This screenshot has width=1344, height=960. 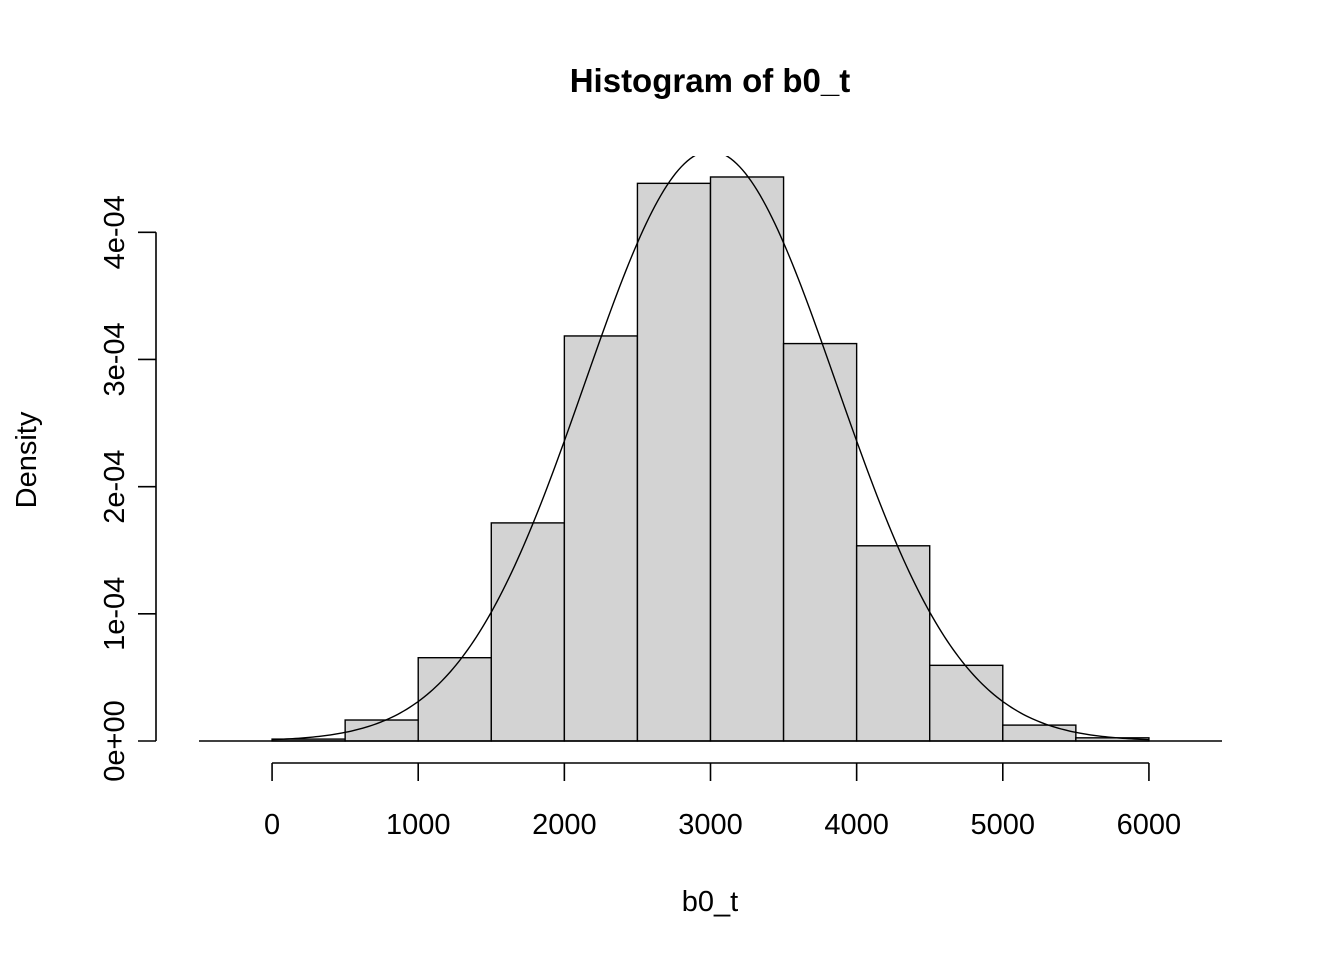 What do you see at coordinates (710, 902) in the screenshot?
I see `x-axis-label: b0_t` at bounding box center [710, 902].